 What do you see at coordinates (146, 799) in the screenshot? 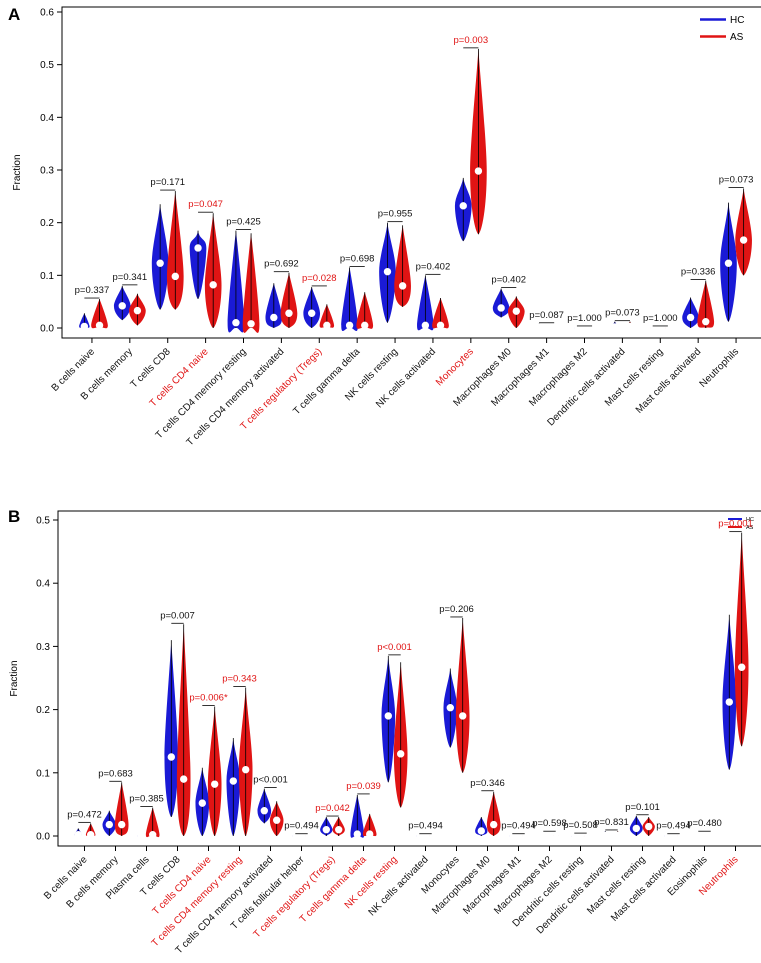
I see `p-value-label: p=0.385` at bounding box center [146, 799].